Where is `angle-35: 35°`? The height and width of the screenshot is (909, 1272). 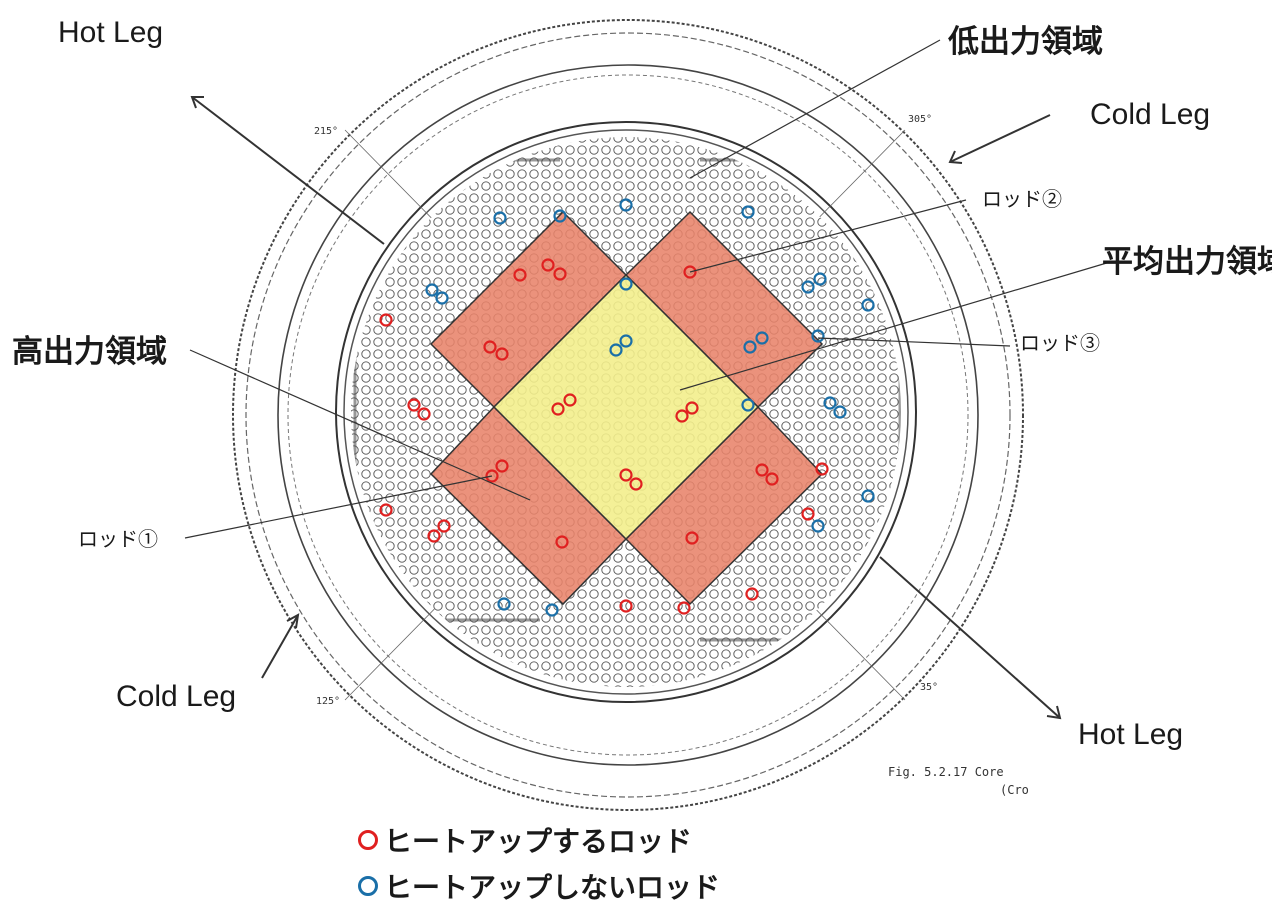 angle-35: 35° is located at coordinates (929, 687).